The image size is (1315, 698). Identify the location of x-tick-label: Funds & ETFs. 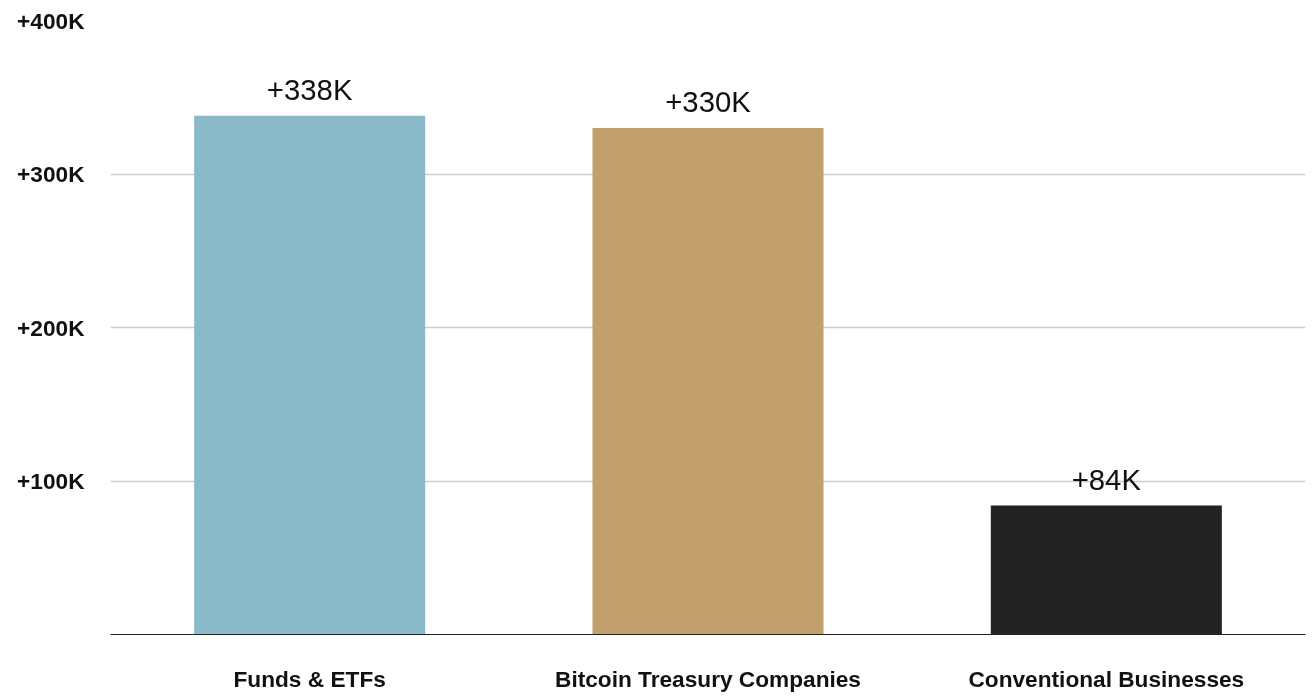
(309, 678).